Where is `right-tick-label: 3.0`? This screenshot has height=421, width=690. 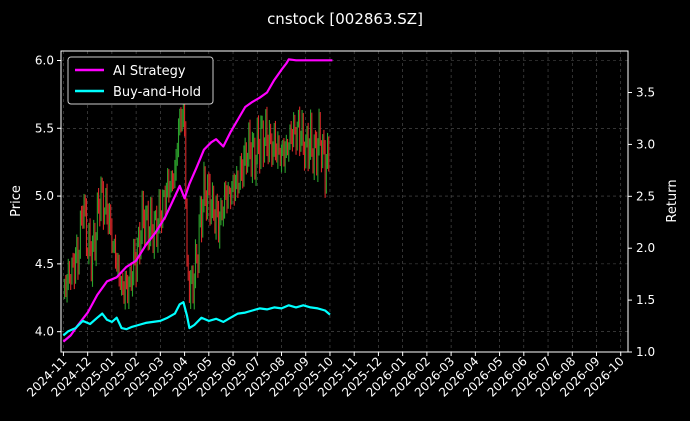
right-tick-label: 3.0 is located at coordinates (645, 144).